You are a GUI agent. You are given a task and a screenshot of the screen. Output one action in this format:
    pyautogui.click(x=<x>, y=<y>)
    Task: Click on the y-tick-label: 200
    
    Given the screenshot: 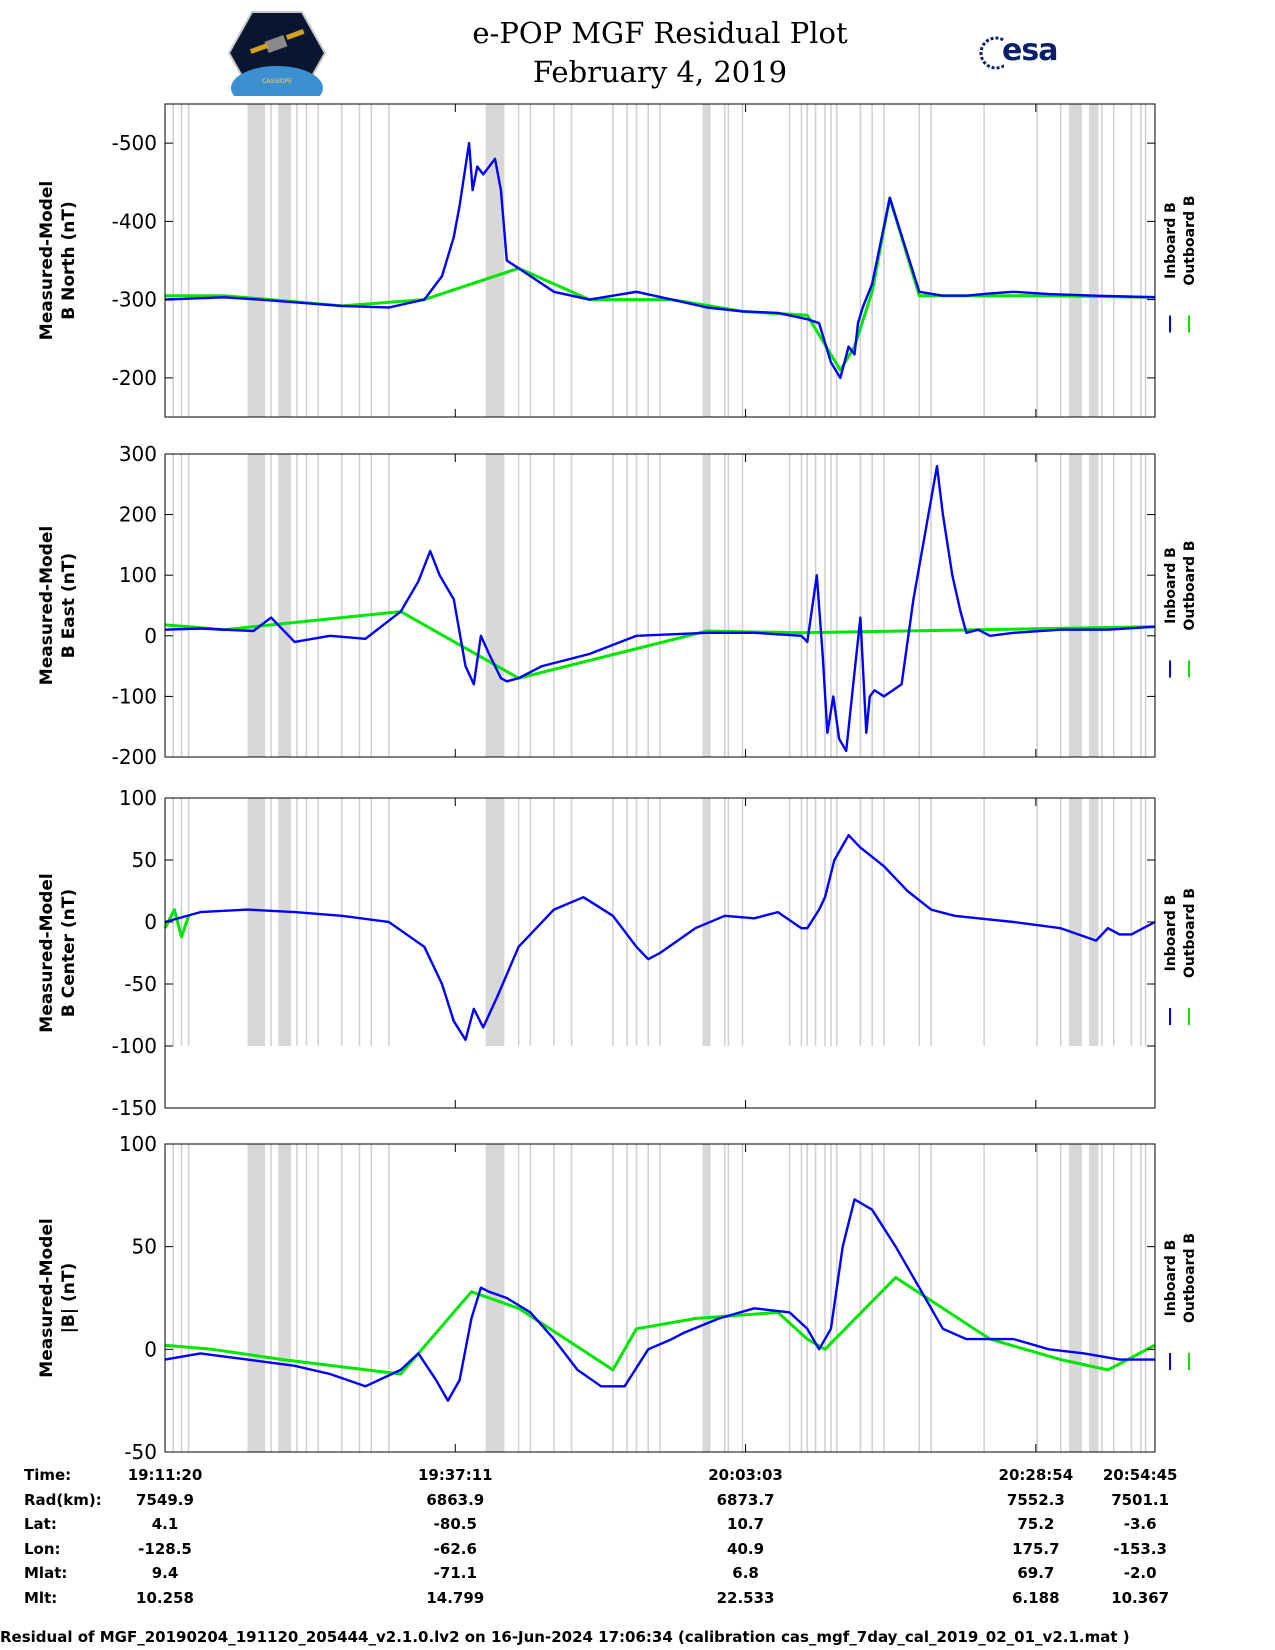 What is the action you would take?
    pyautogui.click(x=138, y=515)
    